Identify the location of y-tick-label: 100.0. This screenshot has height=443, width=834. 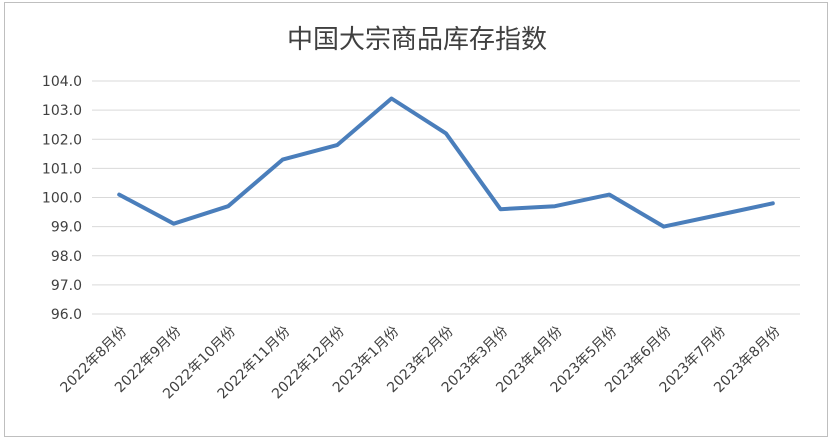
(62, 199).